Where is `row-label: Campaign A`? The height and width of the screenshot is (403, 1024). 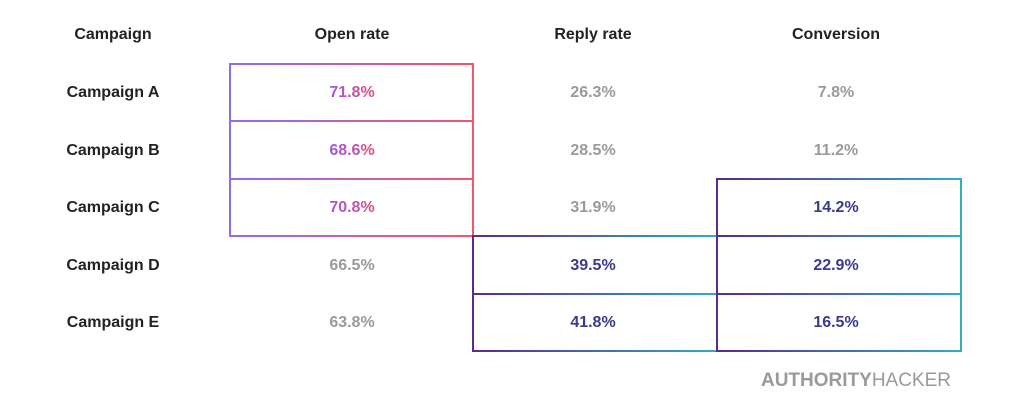
row-label: Campaign A is located at coordinates (113, 92).